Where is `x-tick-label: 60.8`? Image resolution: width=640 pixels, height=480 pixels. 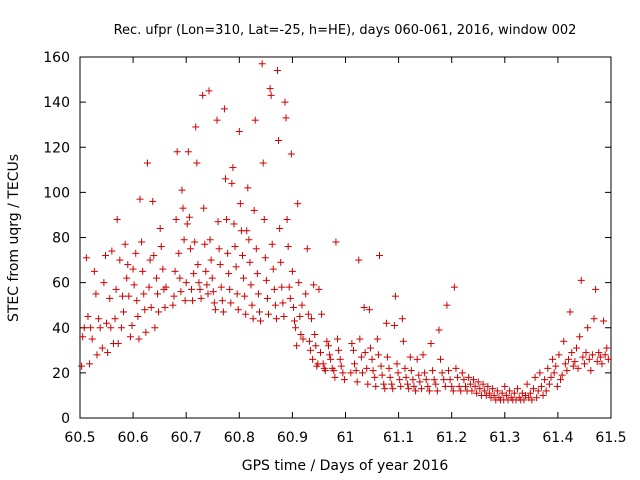
x-tick-label: 60.8 is located at coordinates (239, 438).